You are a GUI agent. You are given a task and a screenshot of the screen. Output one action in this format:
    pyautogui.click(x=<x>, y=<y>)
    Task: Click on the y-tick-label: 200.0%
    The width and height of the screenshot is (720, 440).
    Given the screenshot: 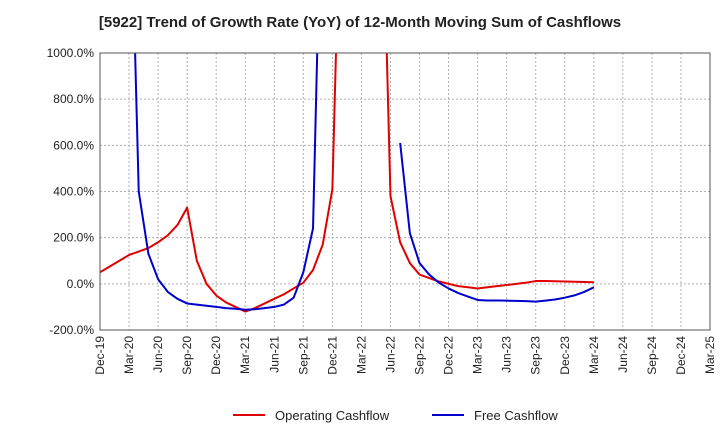 What is the action you would take?
    pyautogui.click(x=73, y=238)
    